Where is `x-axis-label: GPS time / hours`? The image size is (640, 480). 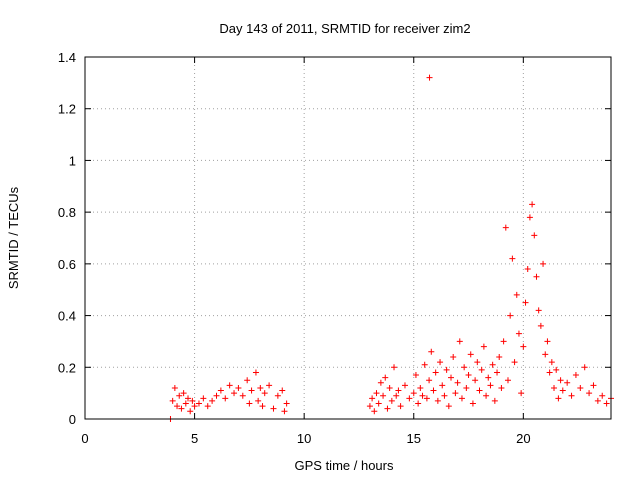 x-axis-label: GPS time / hours is located at coordinates (344, 465).